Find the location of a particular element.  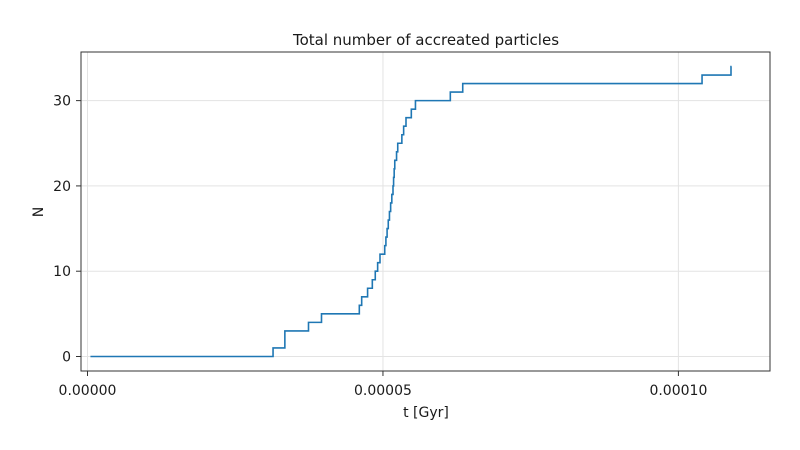

y-tick-label: 10 is located at coordinates (62, 272).